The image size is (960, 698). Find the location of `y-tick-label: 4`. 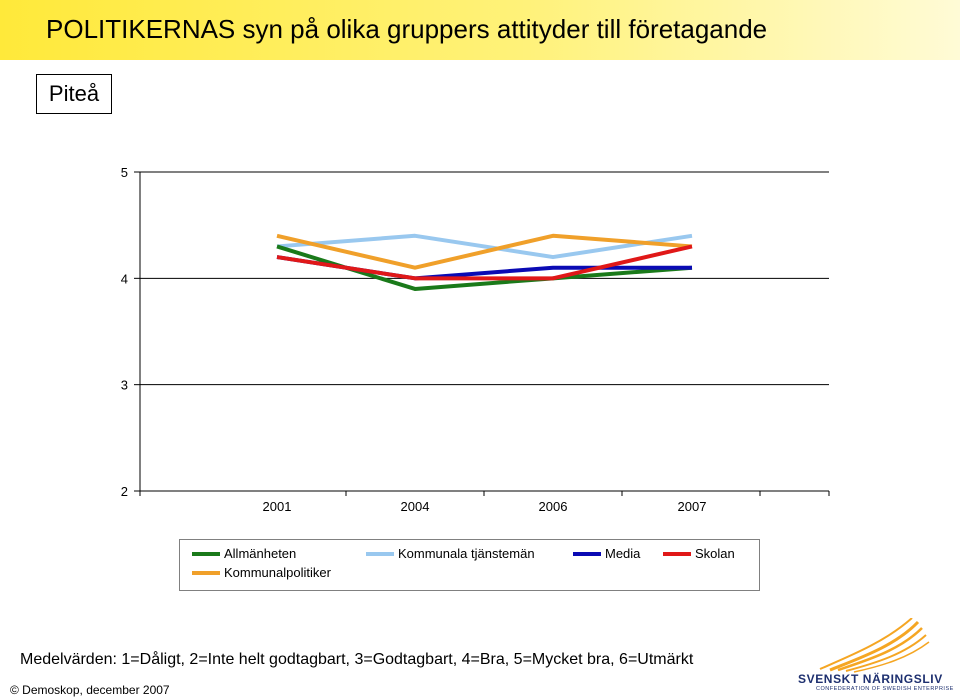

y-tick-label: 4 is located at coordinates (124, 278).